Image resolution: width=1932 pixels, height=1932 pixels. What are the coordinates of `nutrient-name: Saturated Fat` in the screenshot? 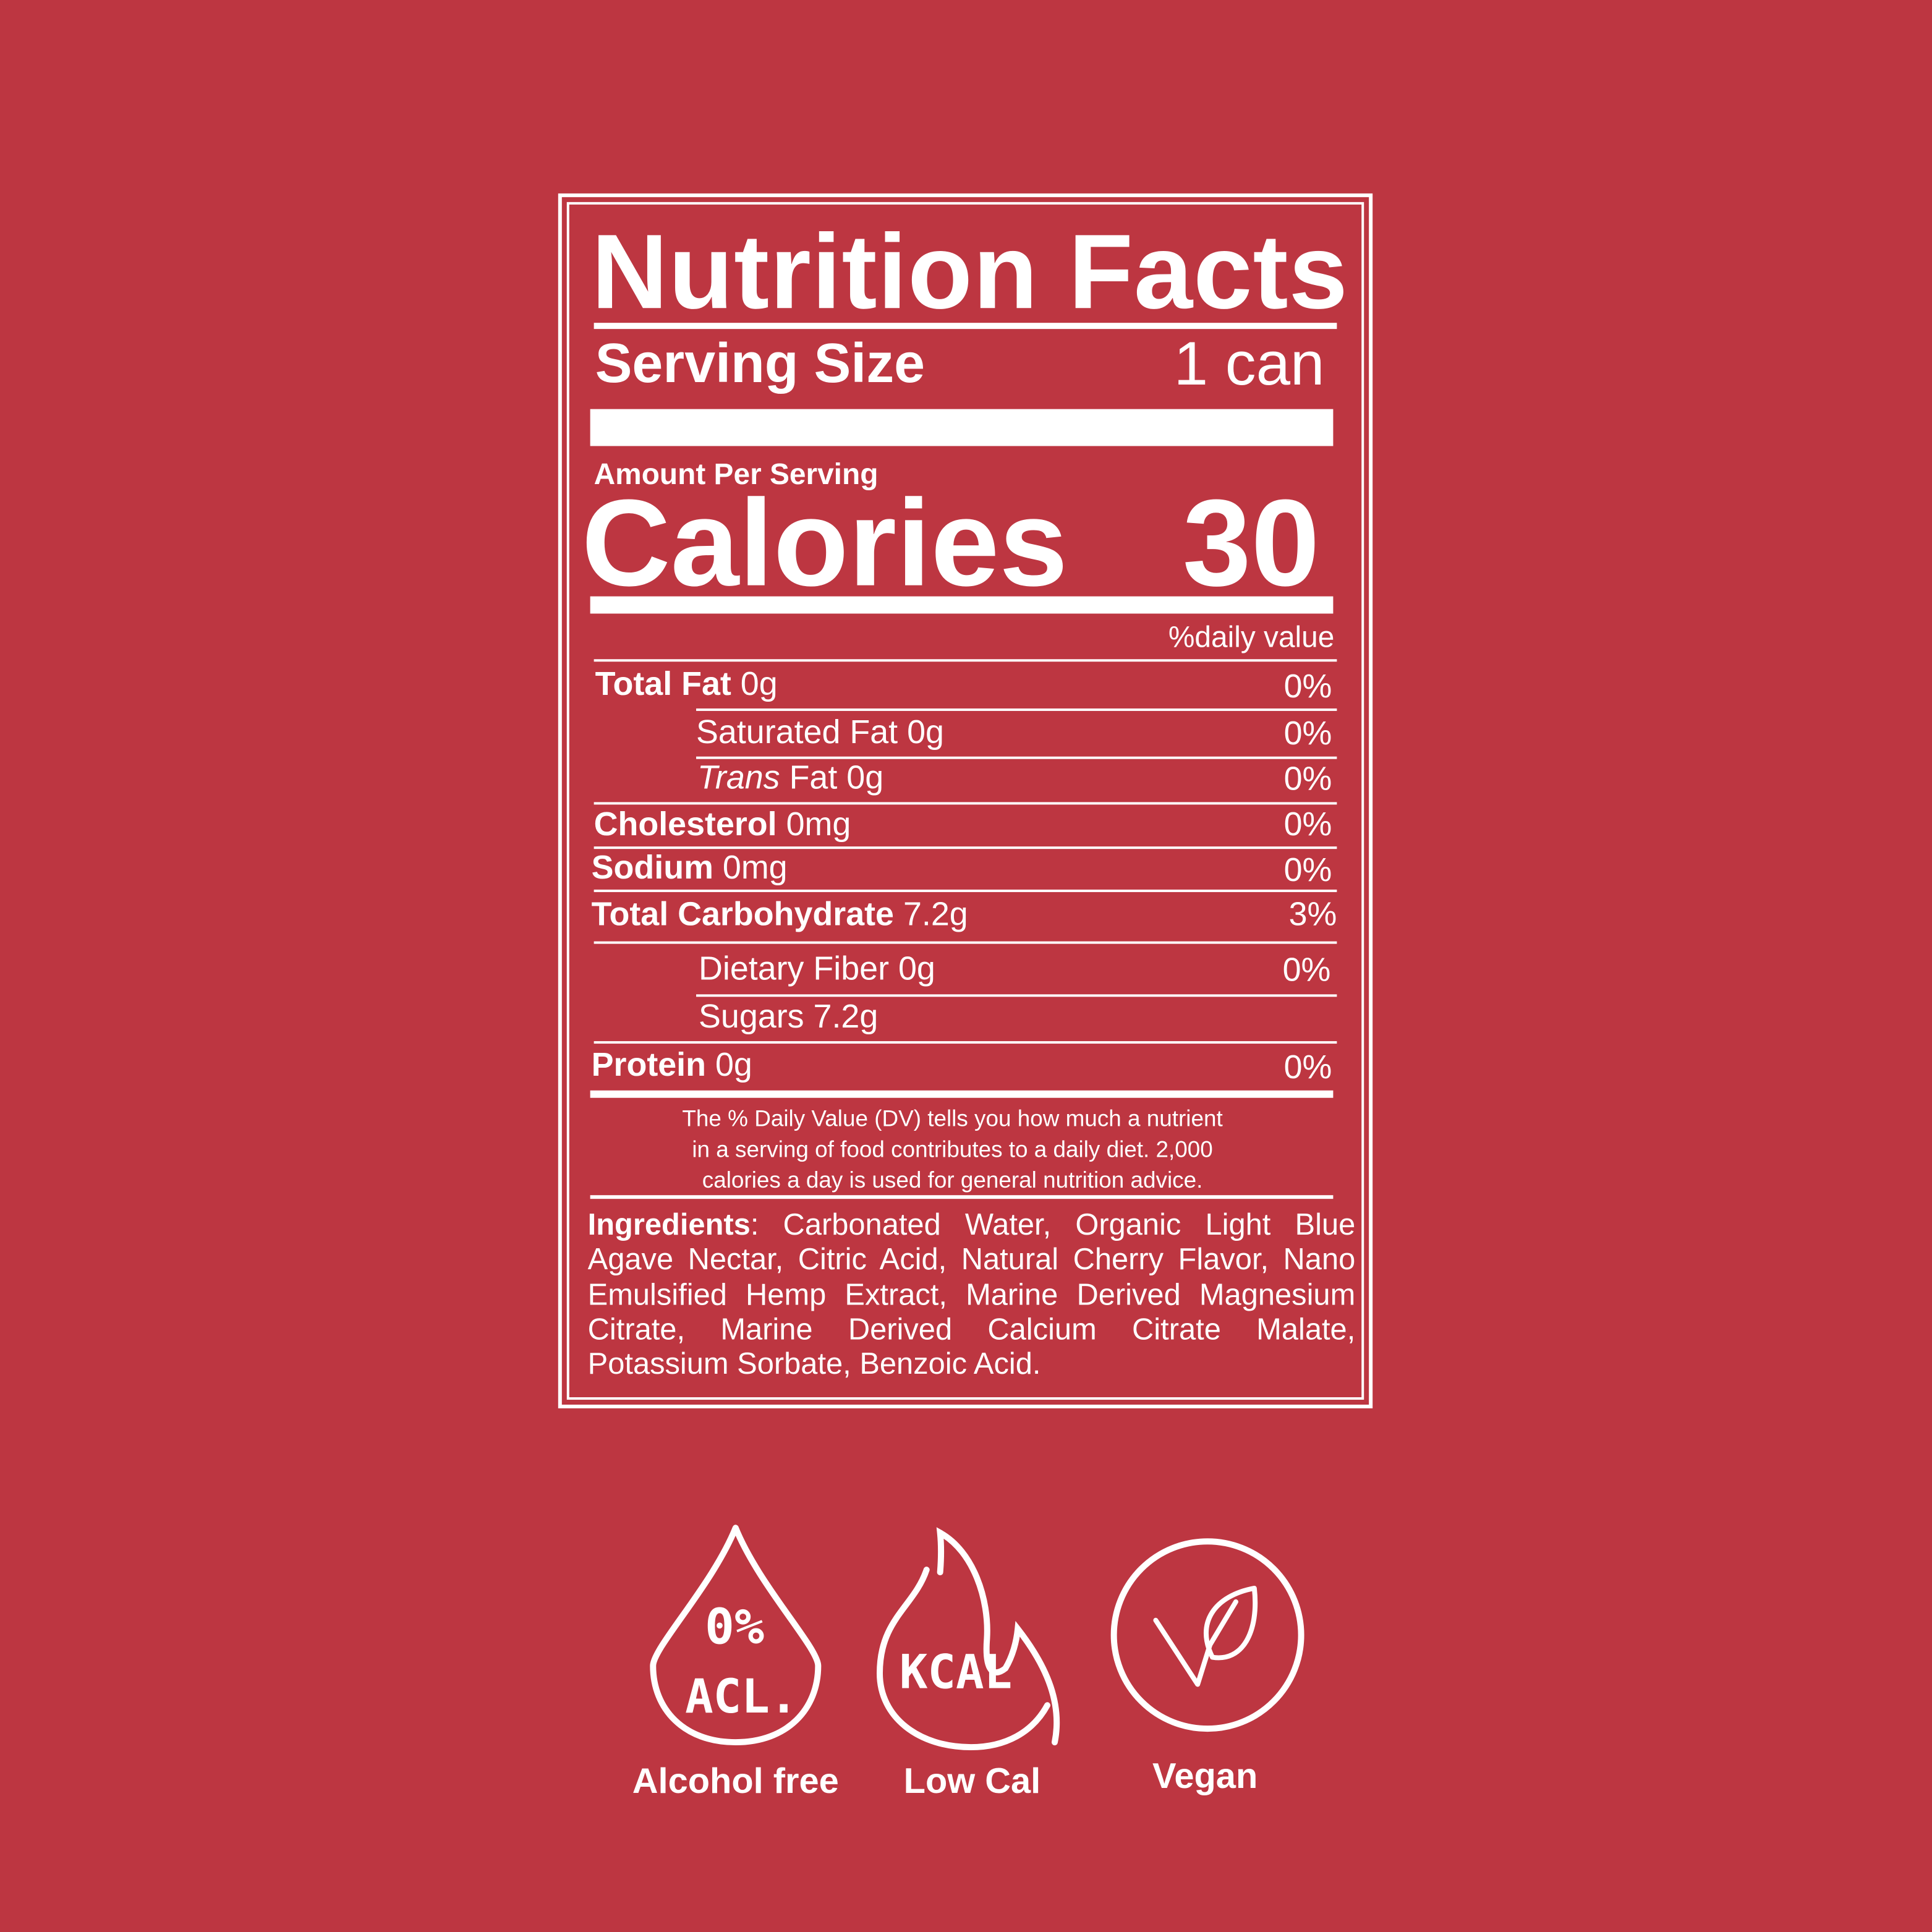 It's located at (797, 732).